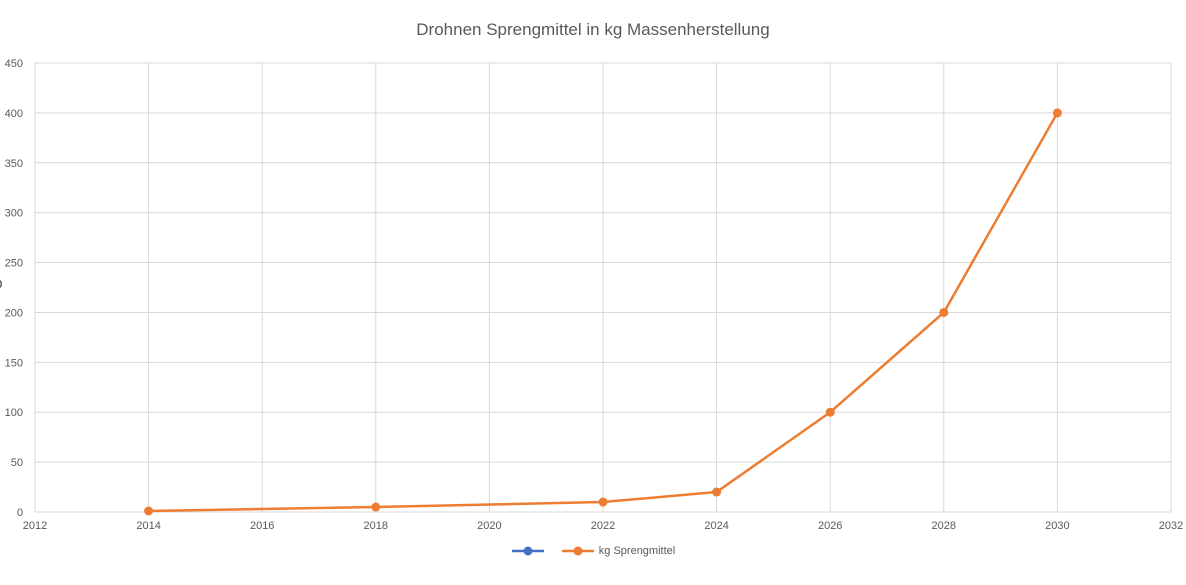  What do you see at coordinates (14, 214) in the screenshot?
I see `y-tick-label: 300` at bounding box center [14, 214].